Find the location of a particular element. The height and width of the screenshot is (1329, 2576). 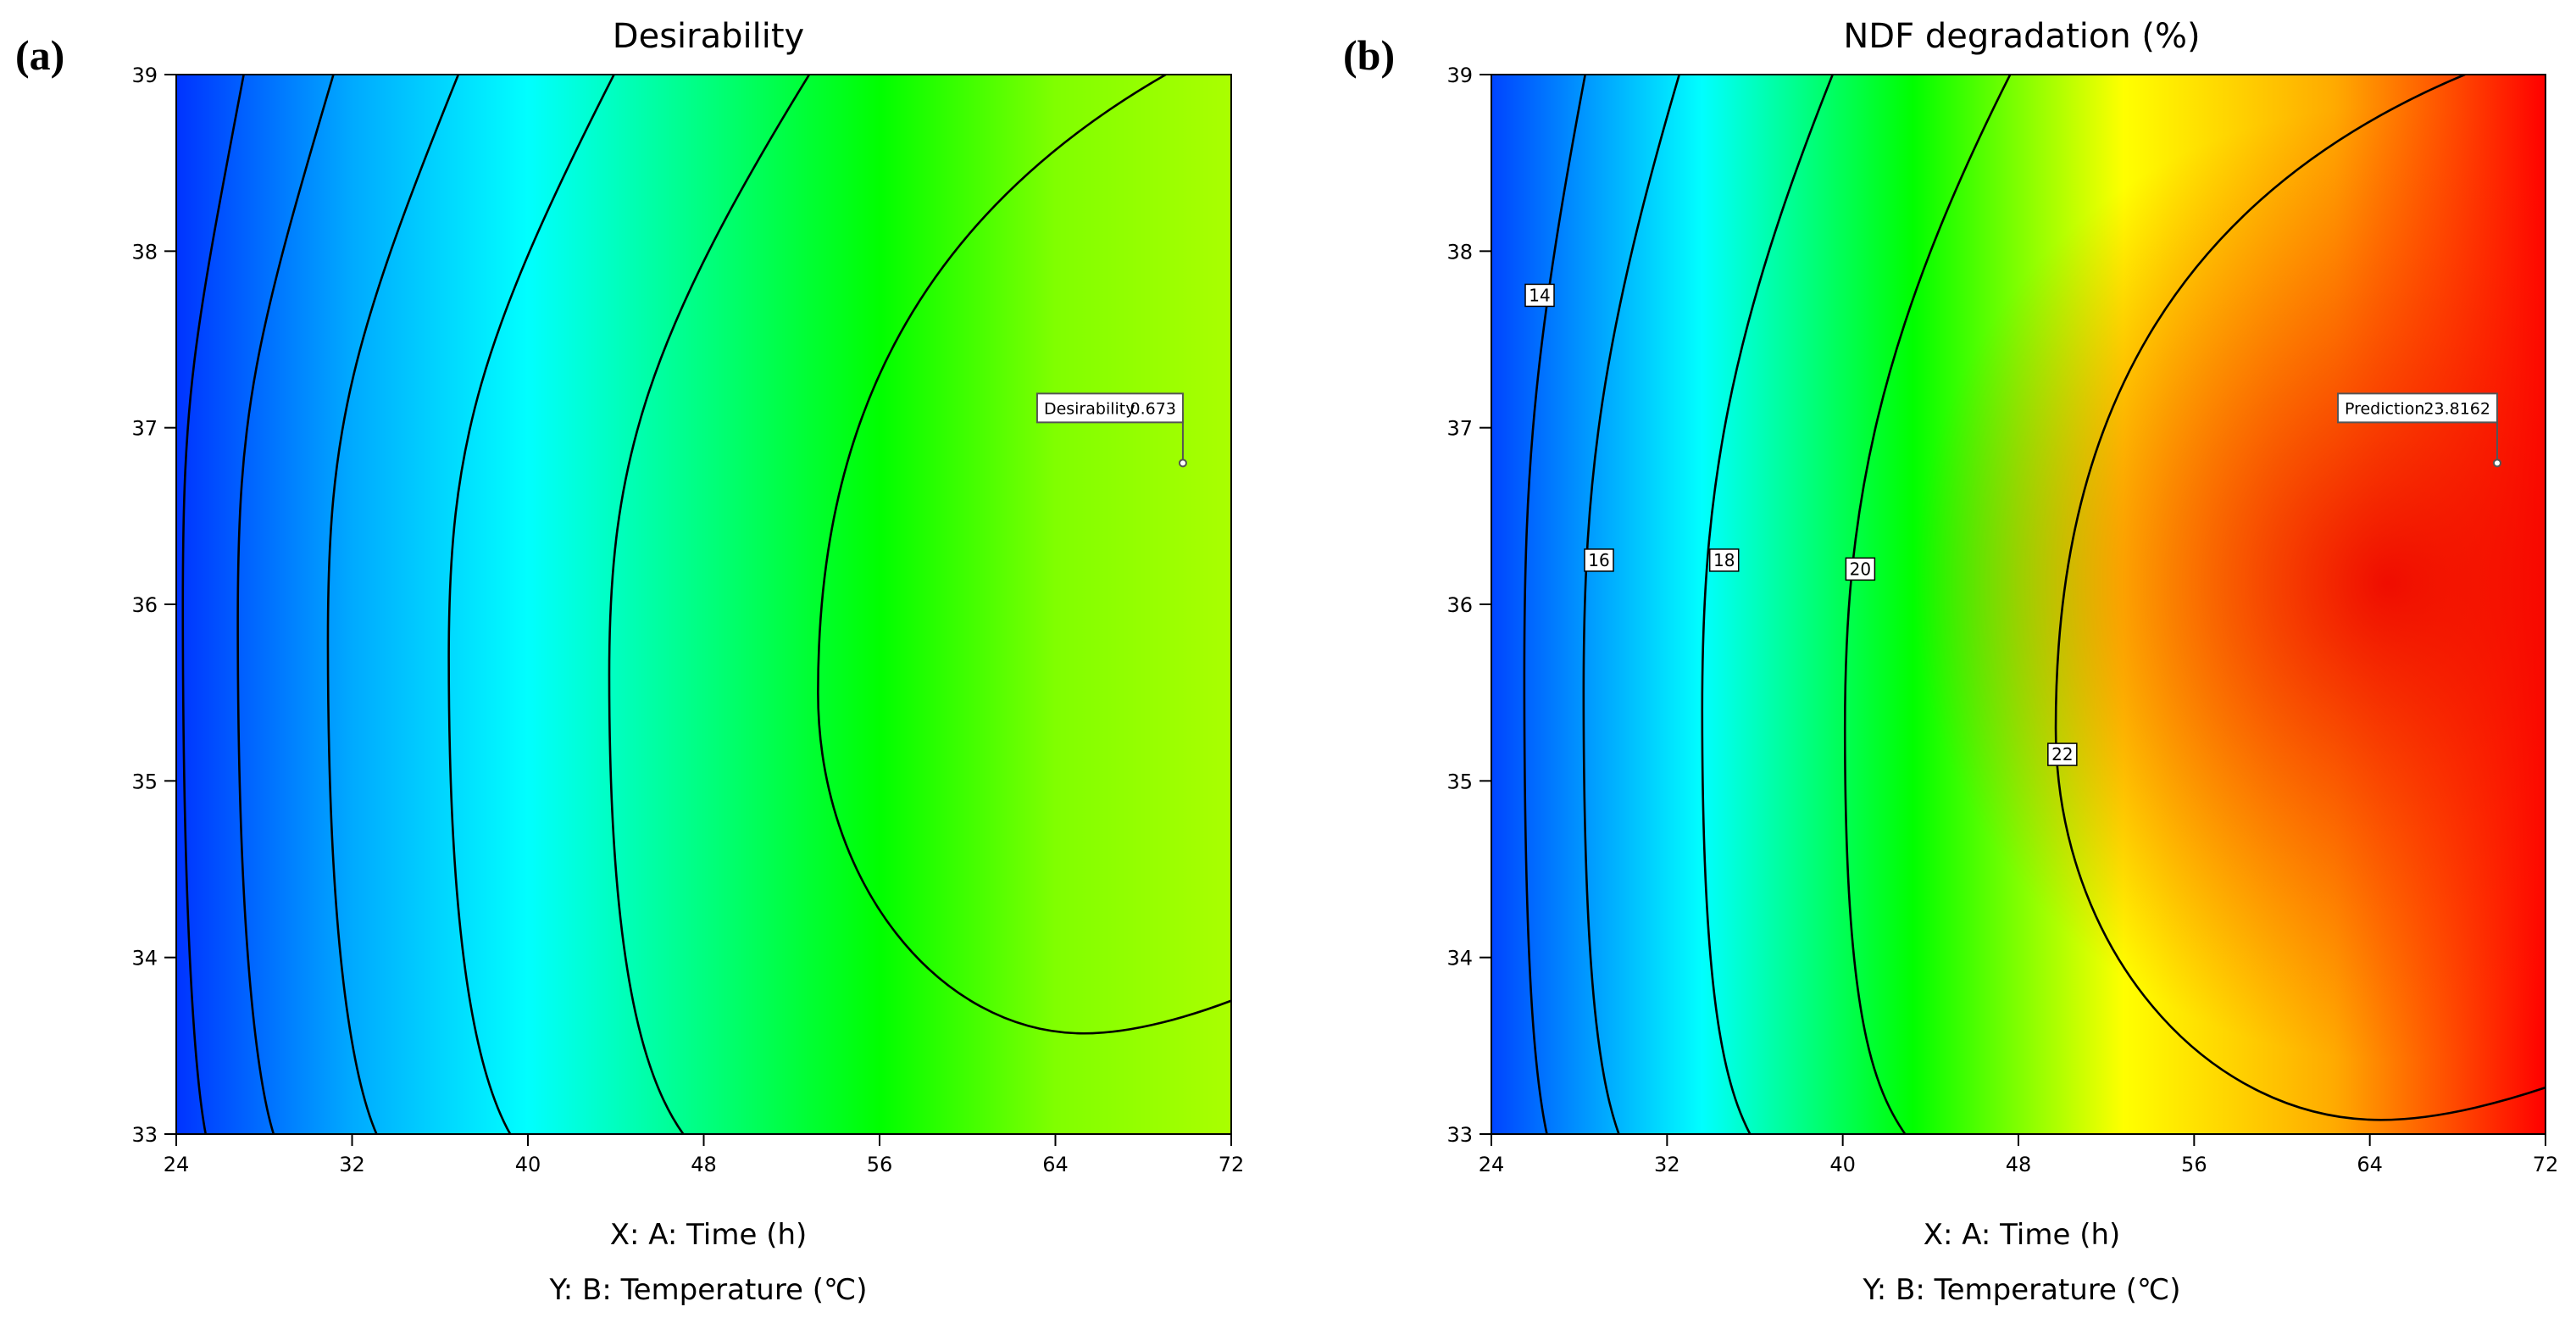

contour-line-0.6 is located at coordinates (1024, 555).